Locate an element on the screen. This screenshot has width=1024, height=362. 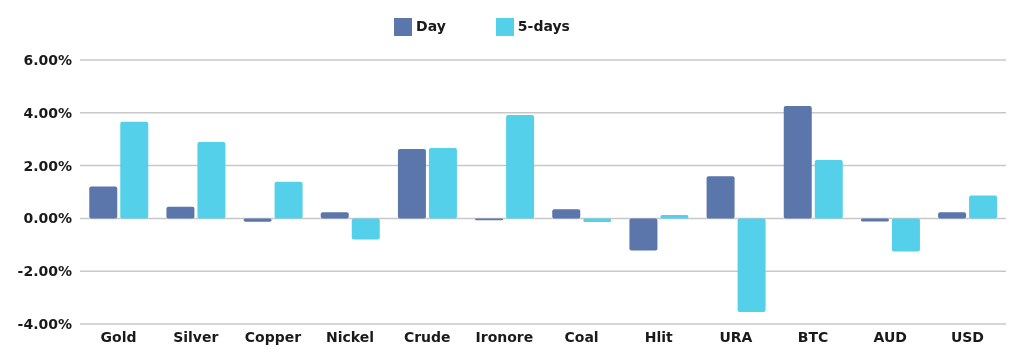
x-tick-label: Coal is located at coordinates (581, 336).